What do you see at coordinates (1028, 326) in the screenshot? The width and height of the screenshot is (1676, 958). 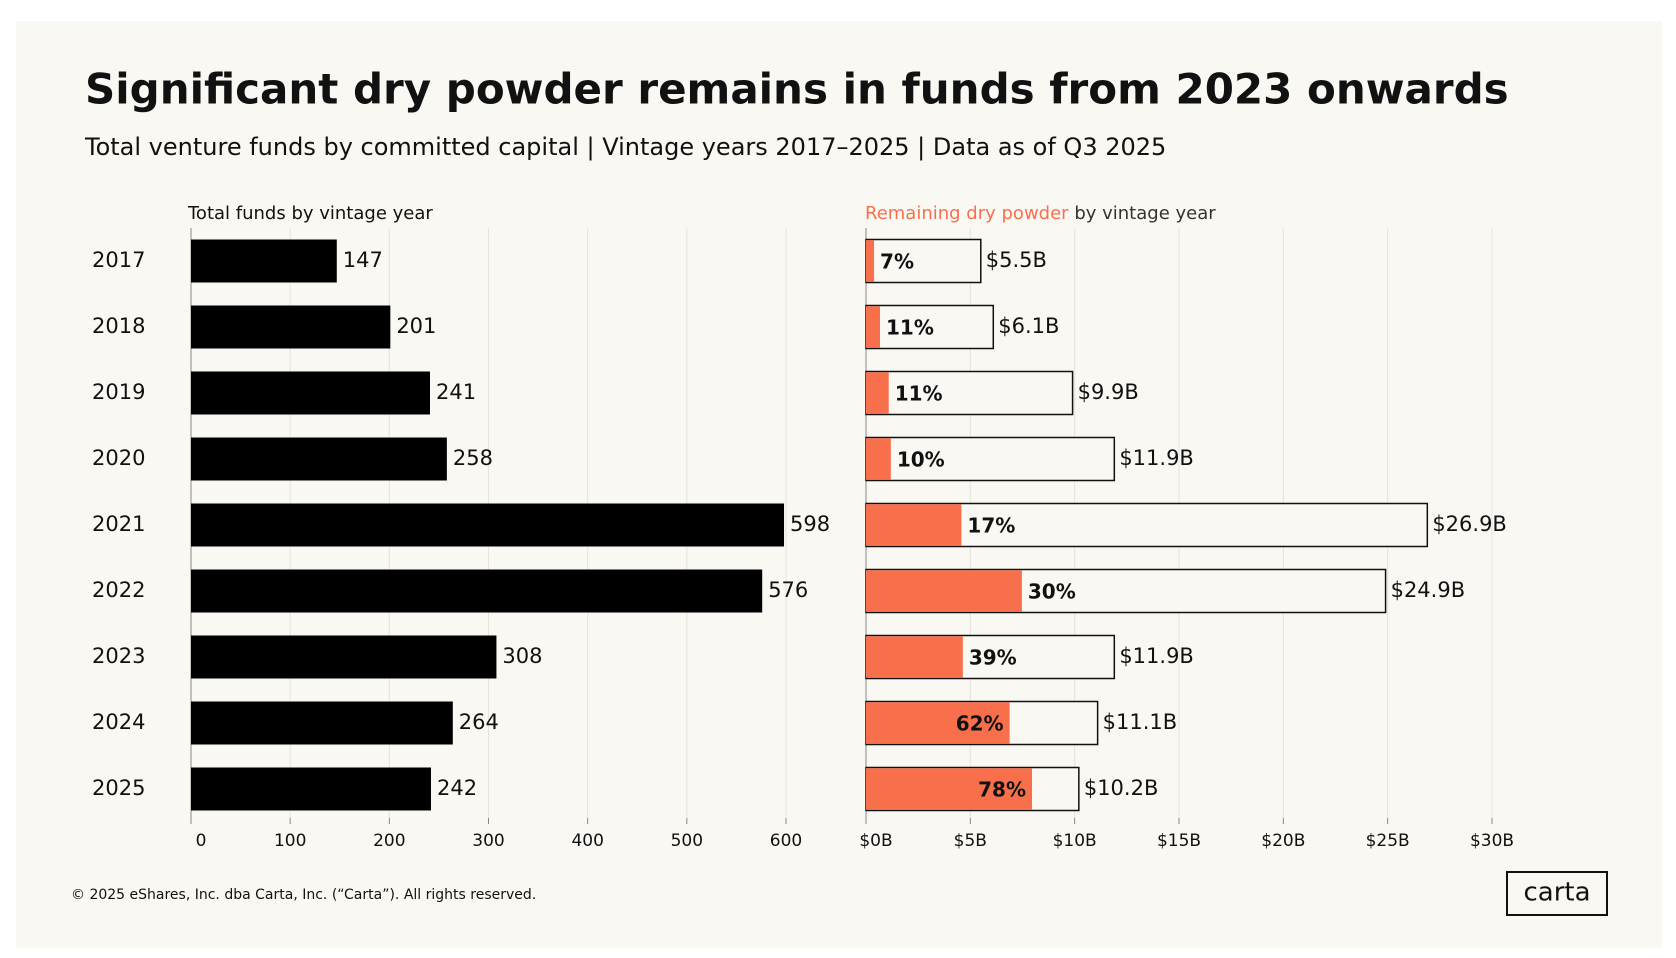 I see `value-label: $6.1B` at bounding box center [1028, 326].